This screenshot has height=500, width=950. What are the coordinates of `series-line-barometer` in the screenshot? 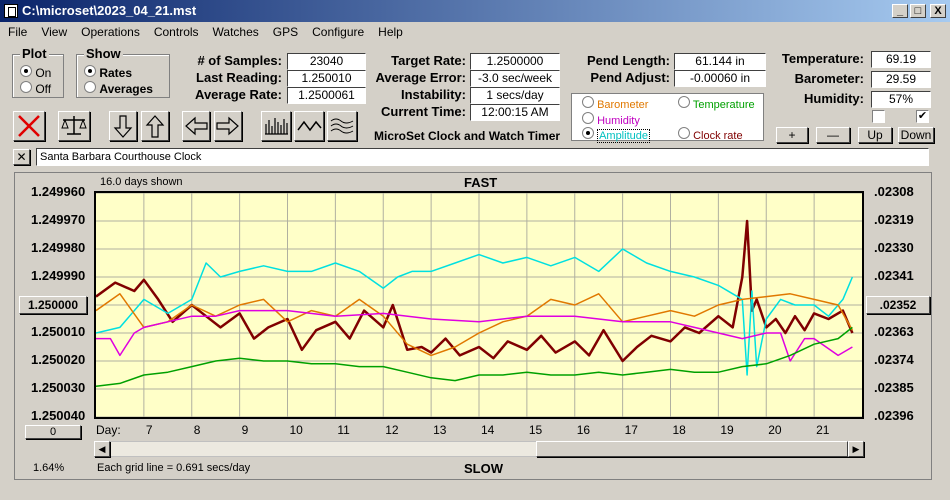 It's located at (475, 325).